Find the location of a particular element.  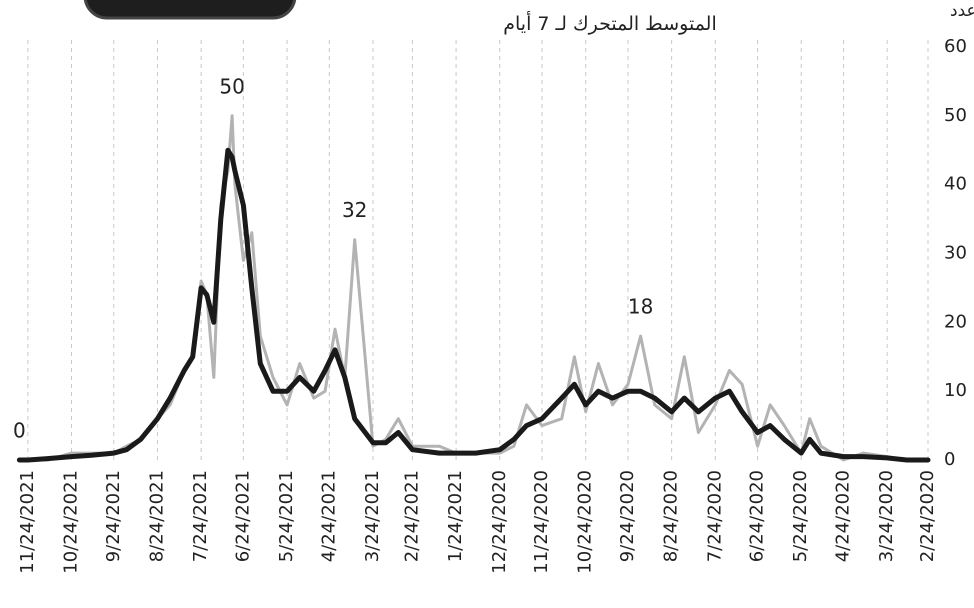

y-tick-label: 60 is located at coordinates (955, 46).